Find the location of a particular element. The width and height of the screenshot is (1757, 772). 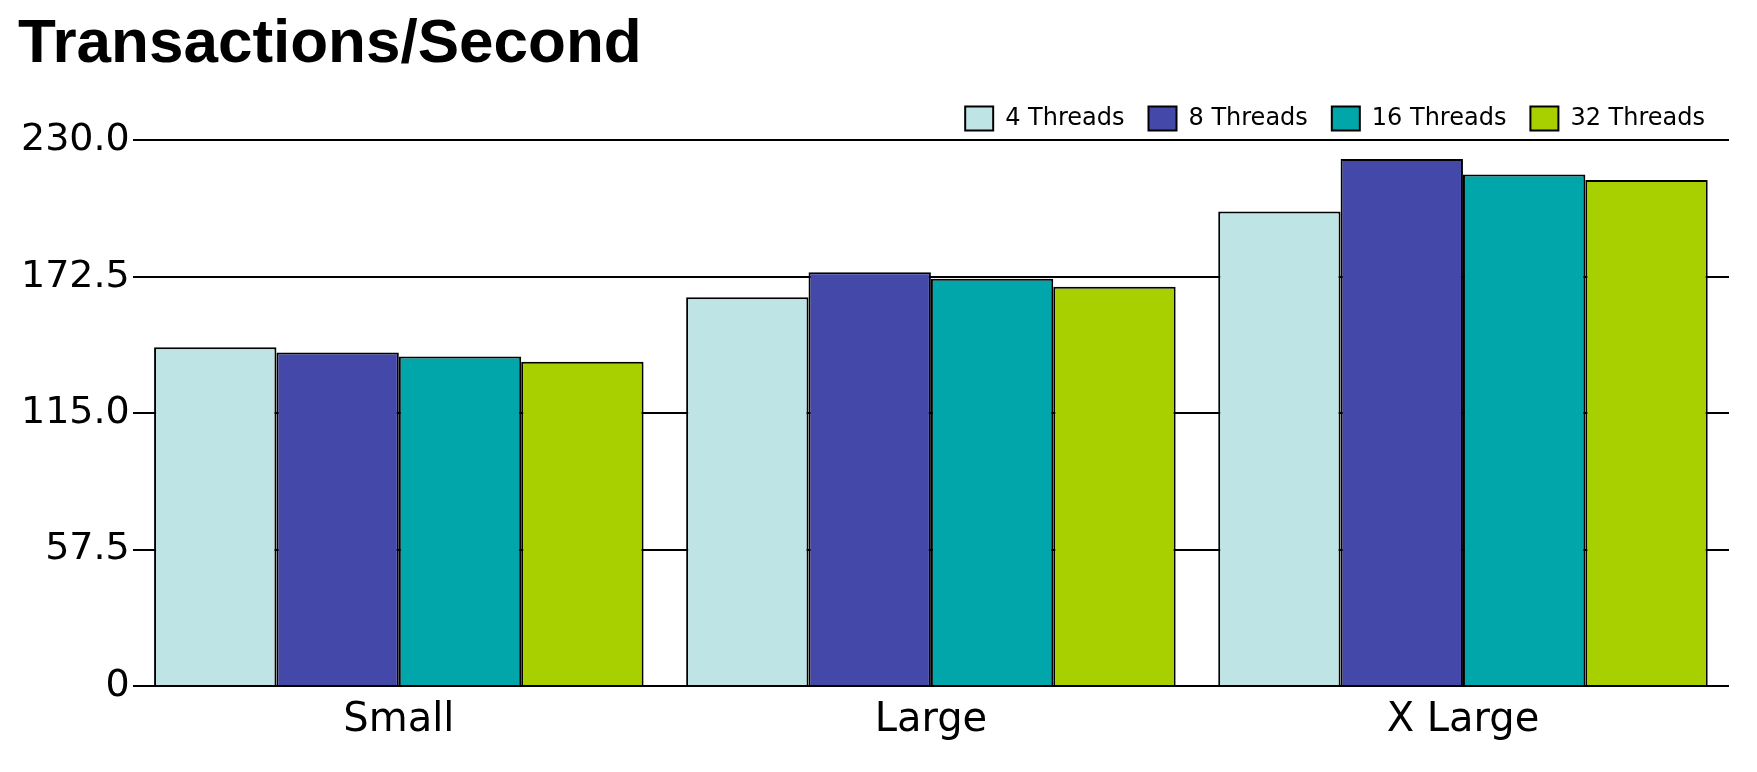

legend-label: 16 Threads is located at coordinates (1439, 116).